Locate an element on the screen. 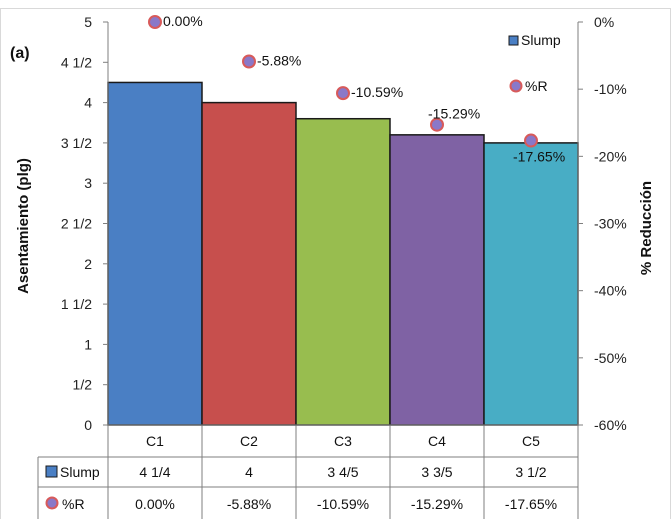 The height and width of the screenshot is (519, 671). reduction-point-c1 is located at coordinates (155, 22).